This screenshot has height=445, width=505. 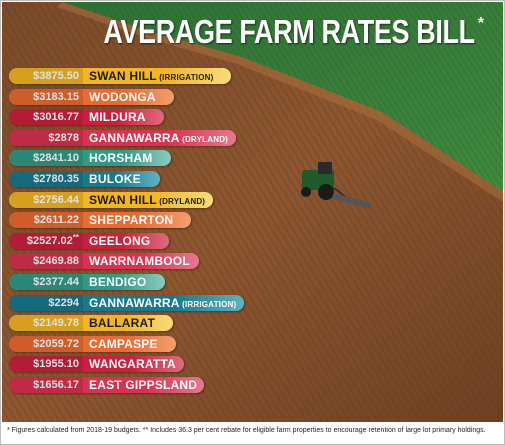 I want to click on value-label: $3875.50, so click(x=46, y=76).